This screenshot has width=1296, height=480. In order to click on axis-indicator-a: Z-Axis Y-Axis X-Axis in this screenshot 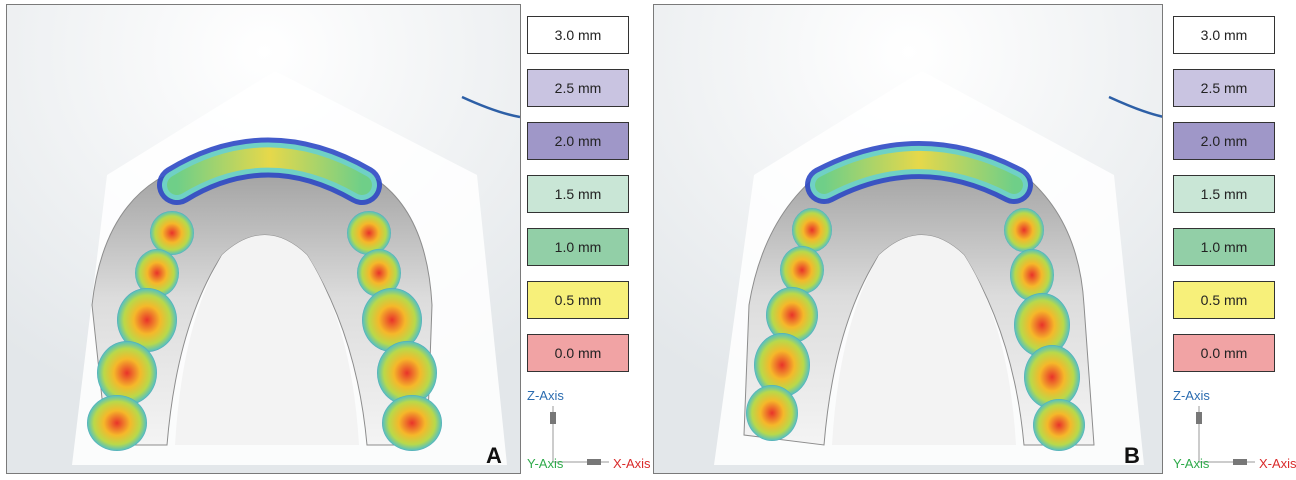, I will do `click(597, 429)`.